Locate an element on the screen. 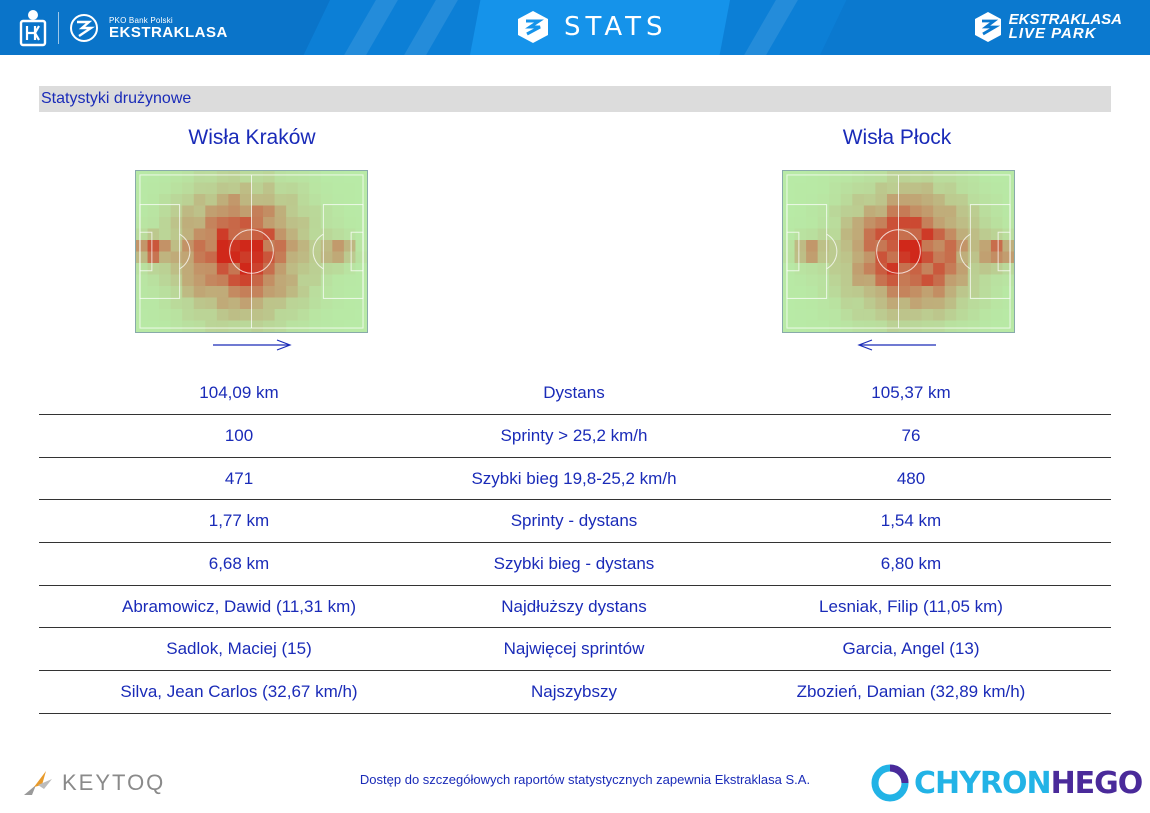  away-team-heatmap is located at coordinates (898, 251).